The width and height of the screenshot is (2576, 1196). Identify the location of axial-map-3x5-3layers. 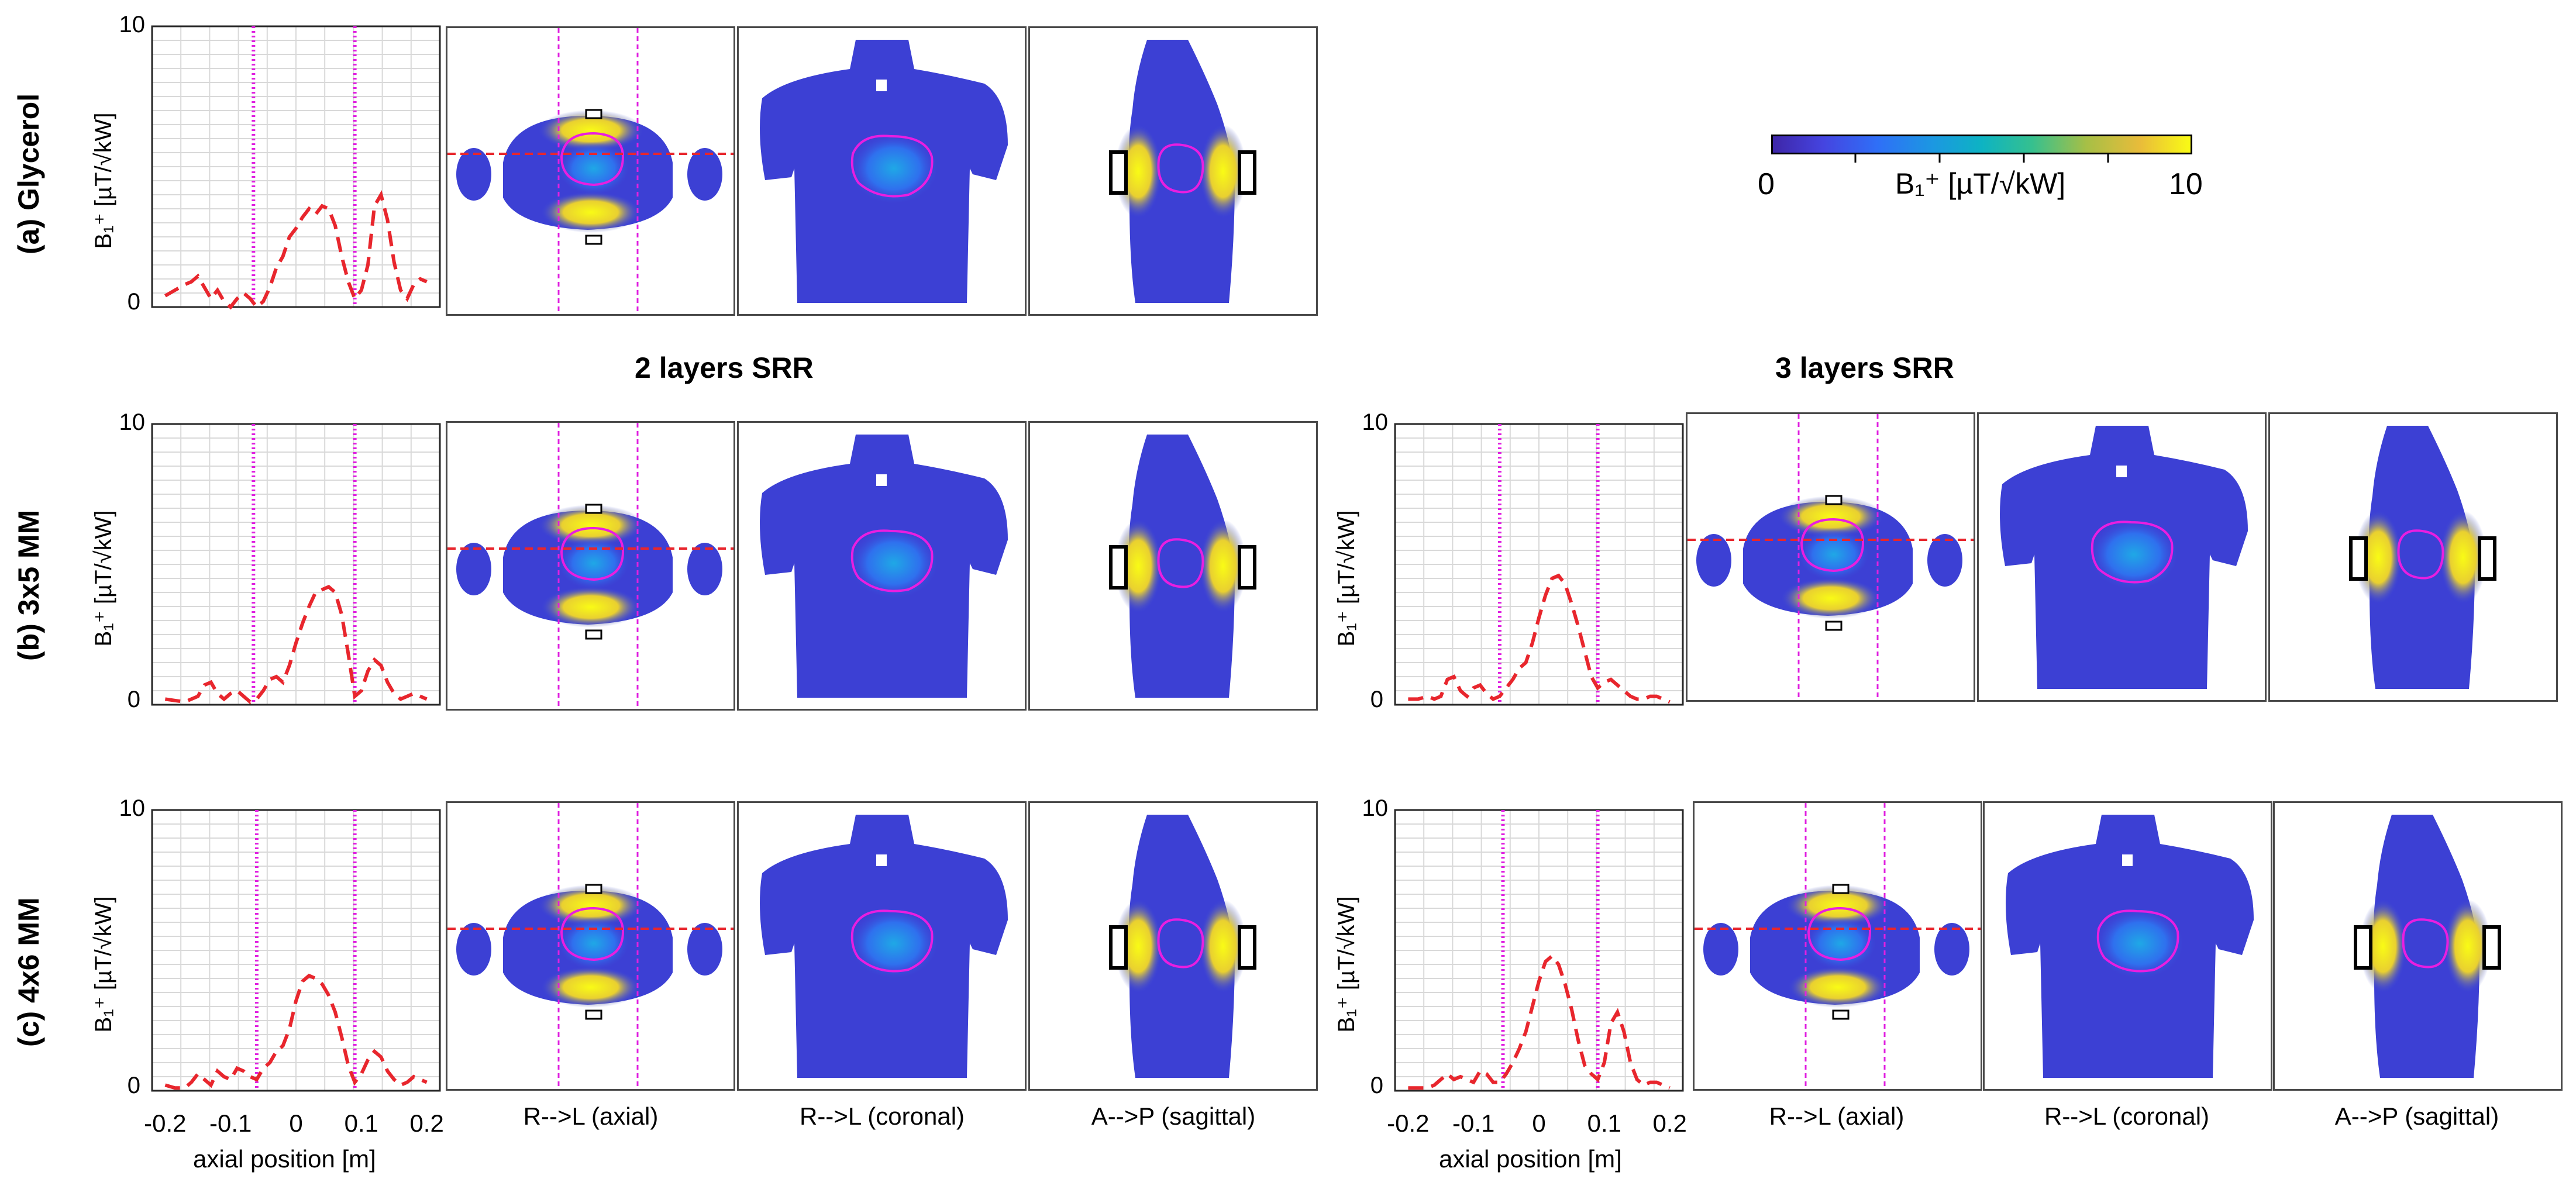
(1830, 557).